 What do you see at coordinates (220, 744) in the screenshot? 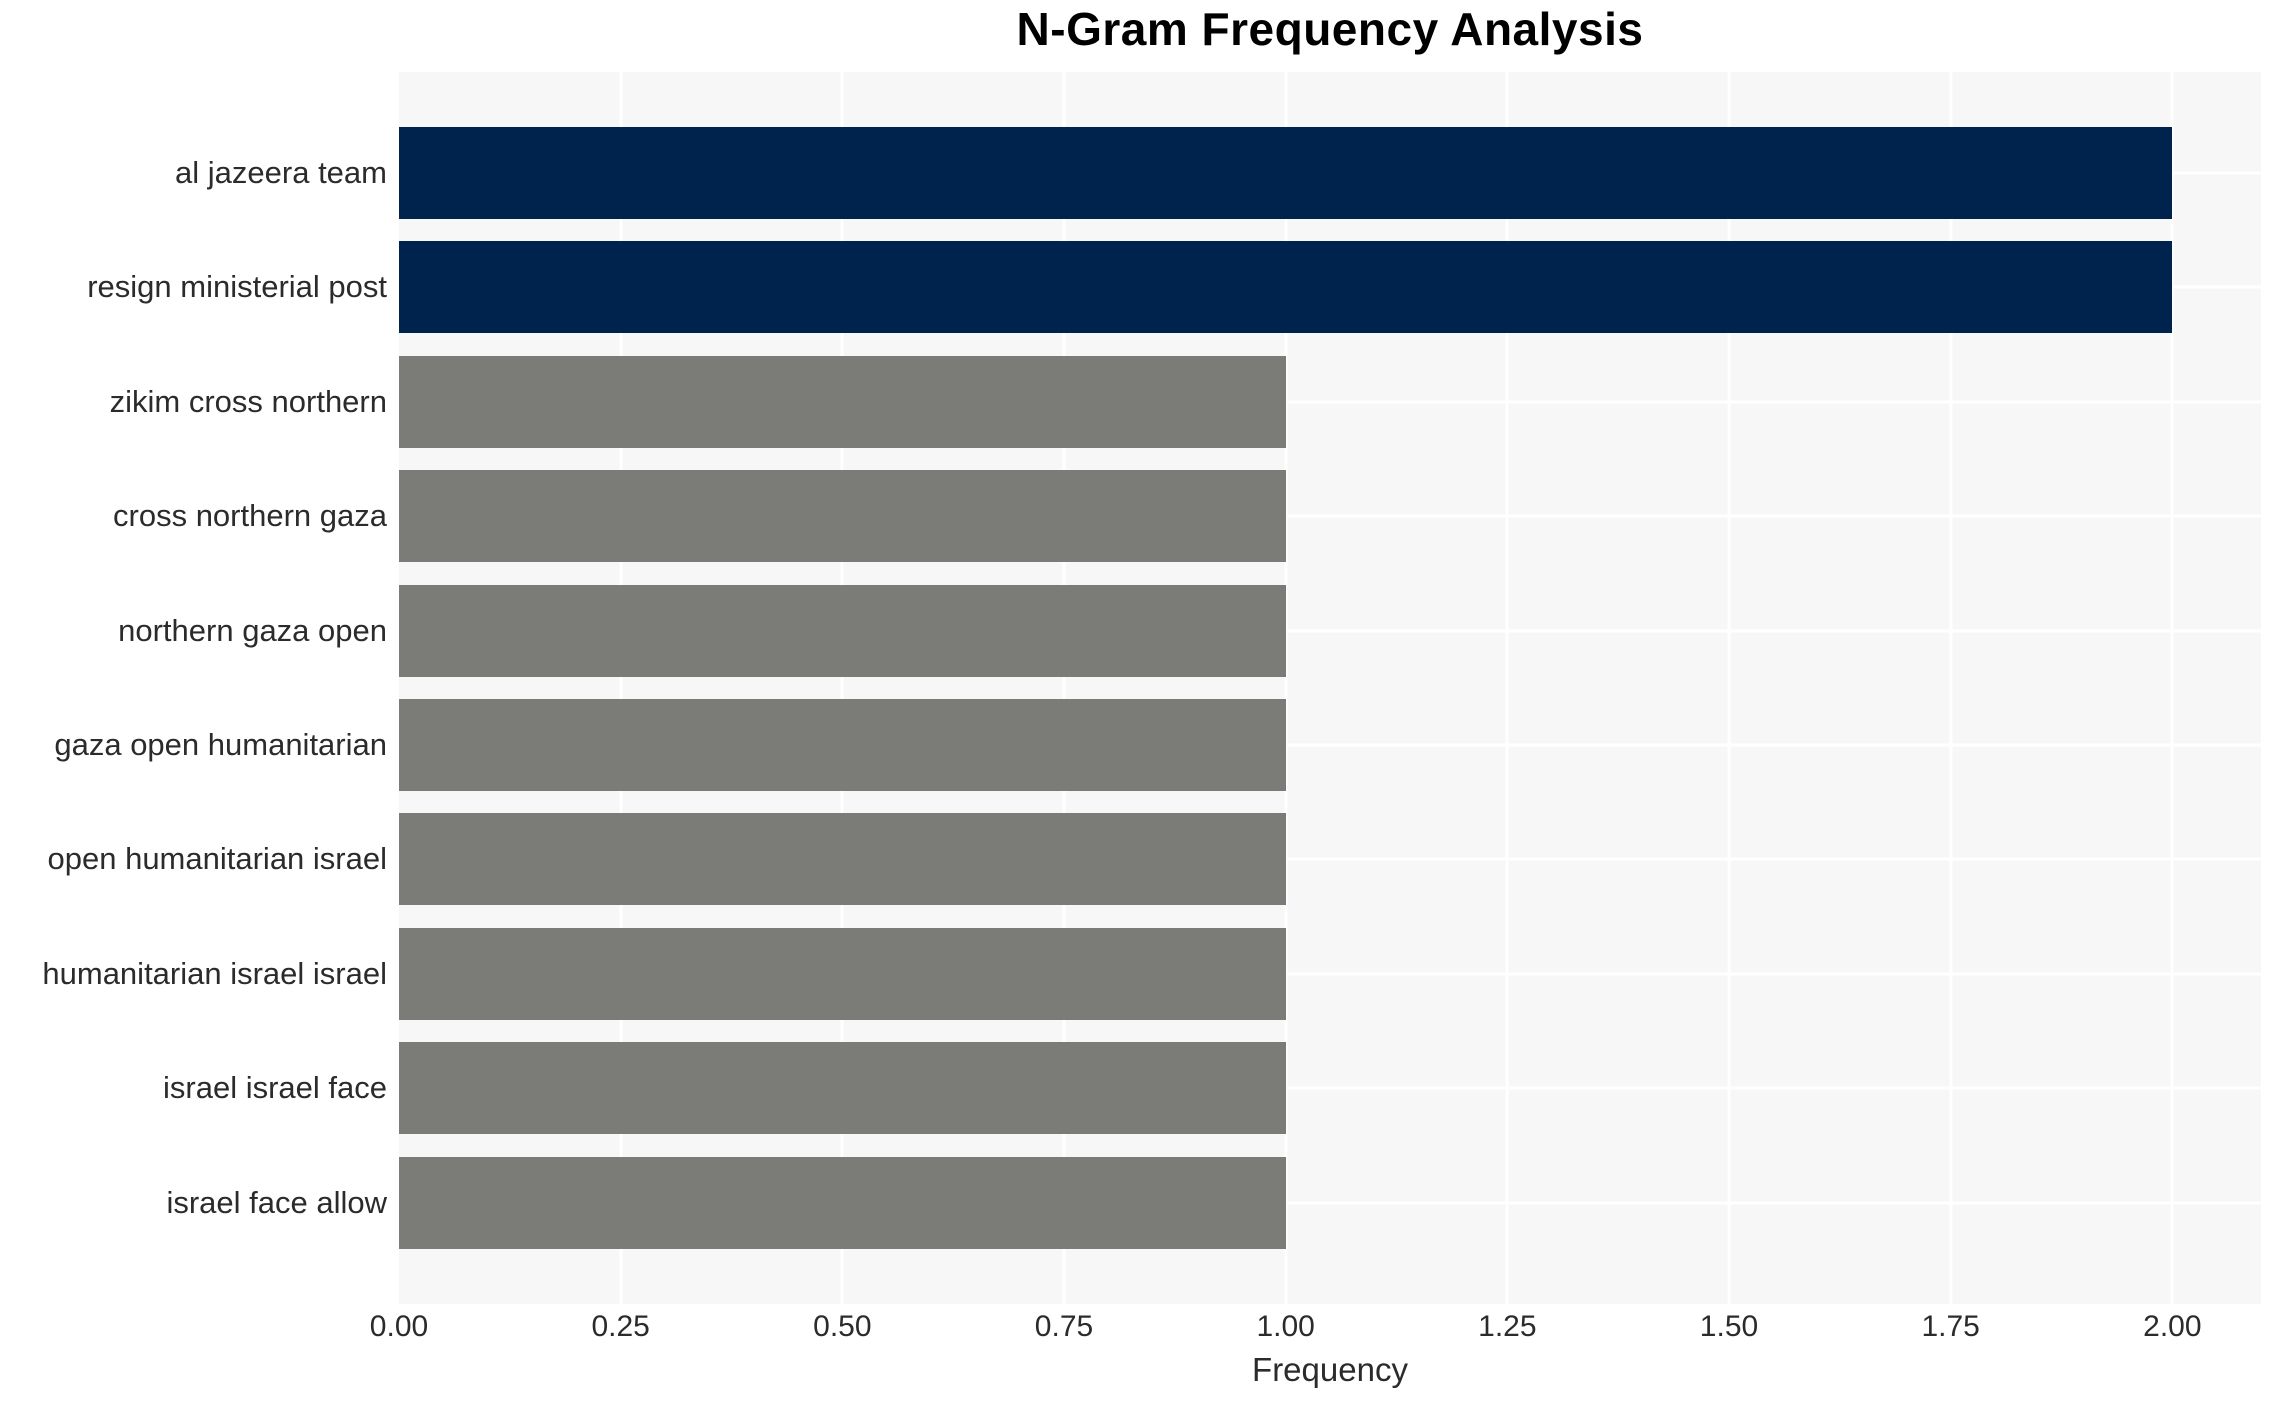
I see `category-label: gaza open humanitarian` at bounding box center [220, 744].